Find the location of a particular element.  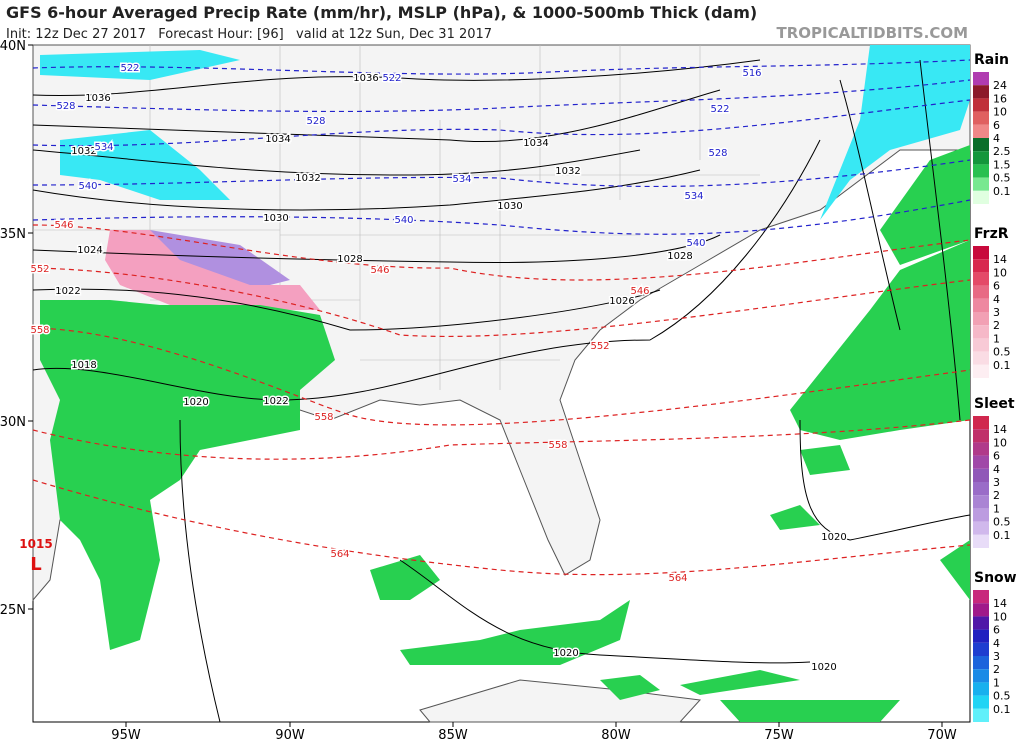

cuba is located at coordinates (560, 701).